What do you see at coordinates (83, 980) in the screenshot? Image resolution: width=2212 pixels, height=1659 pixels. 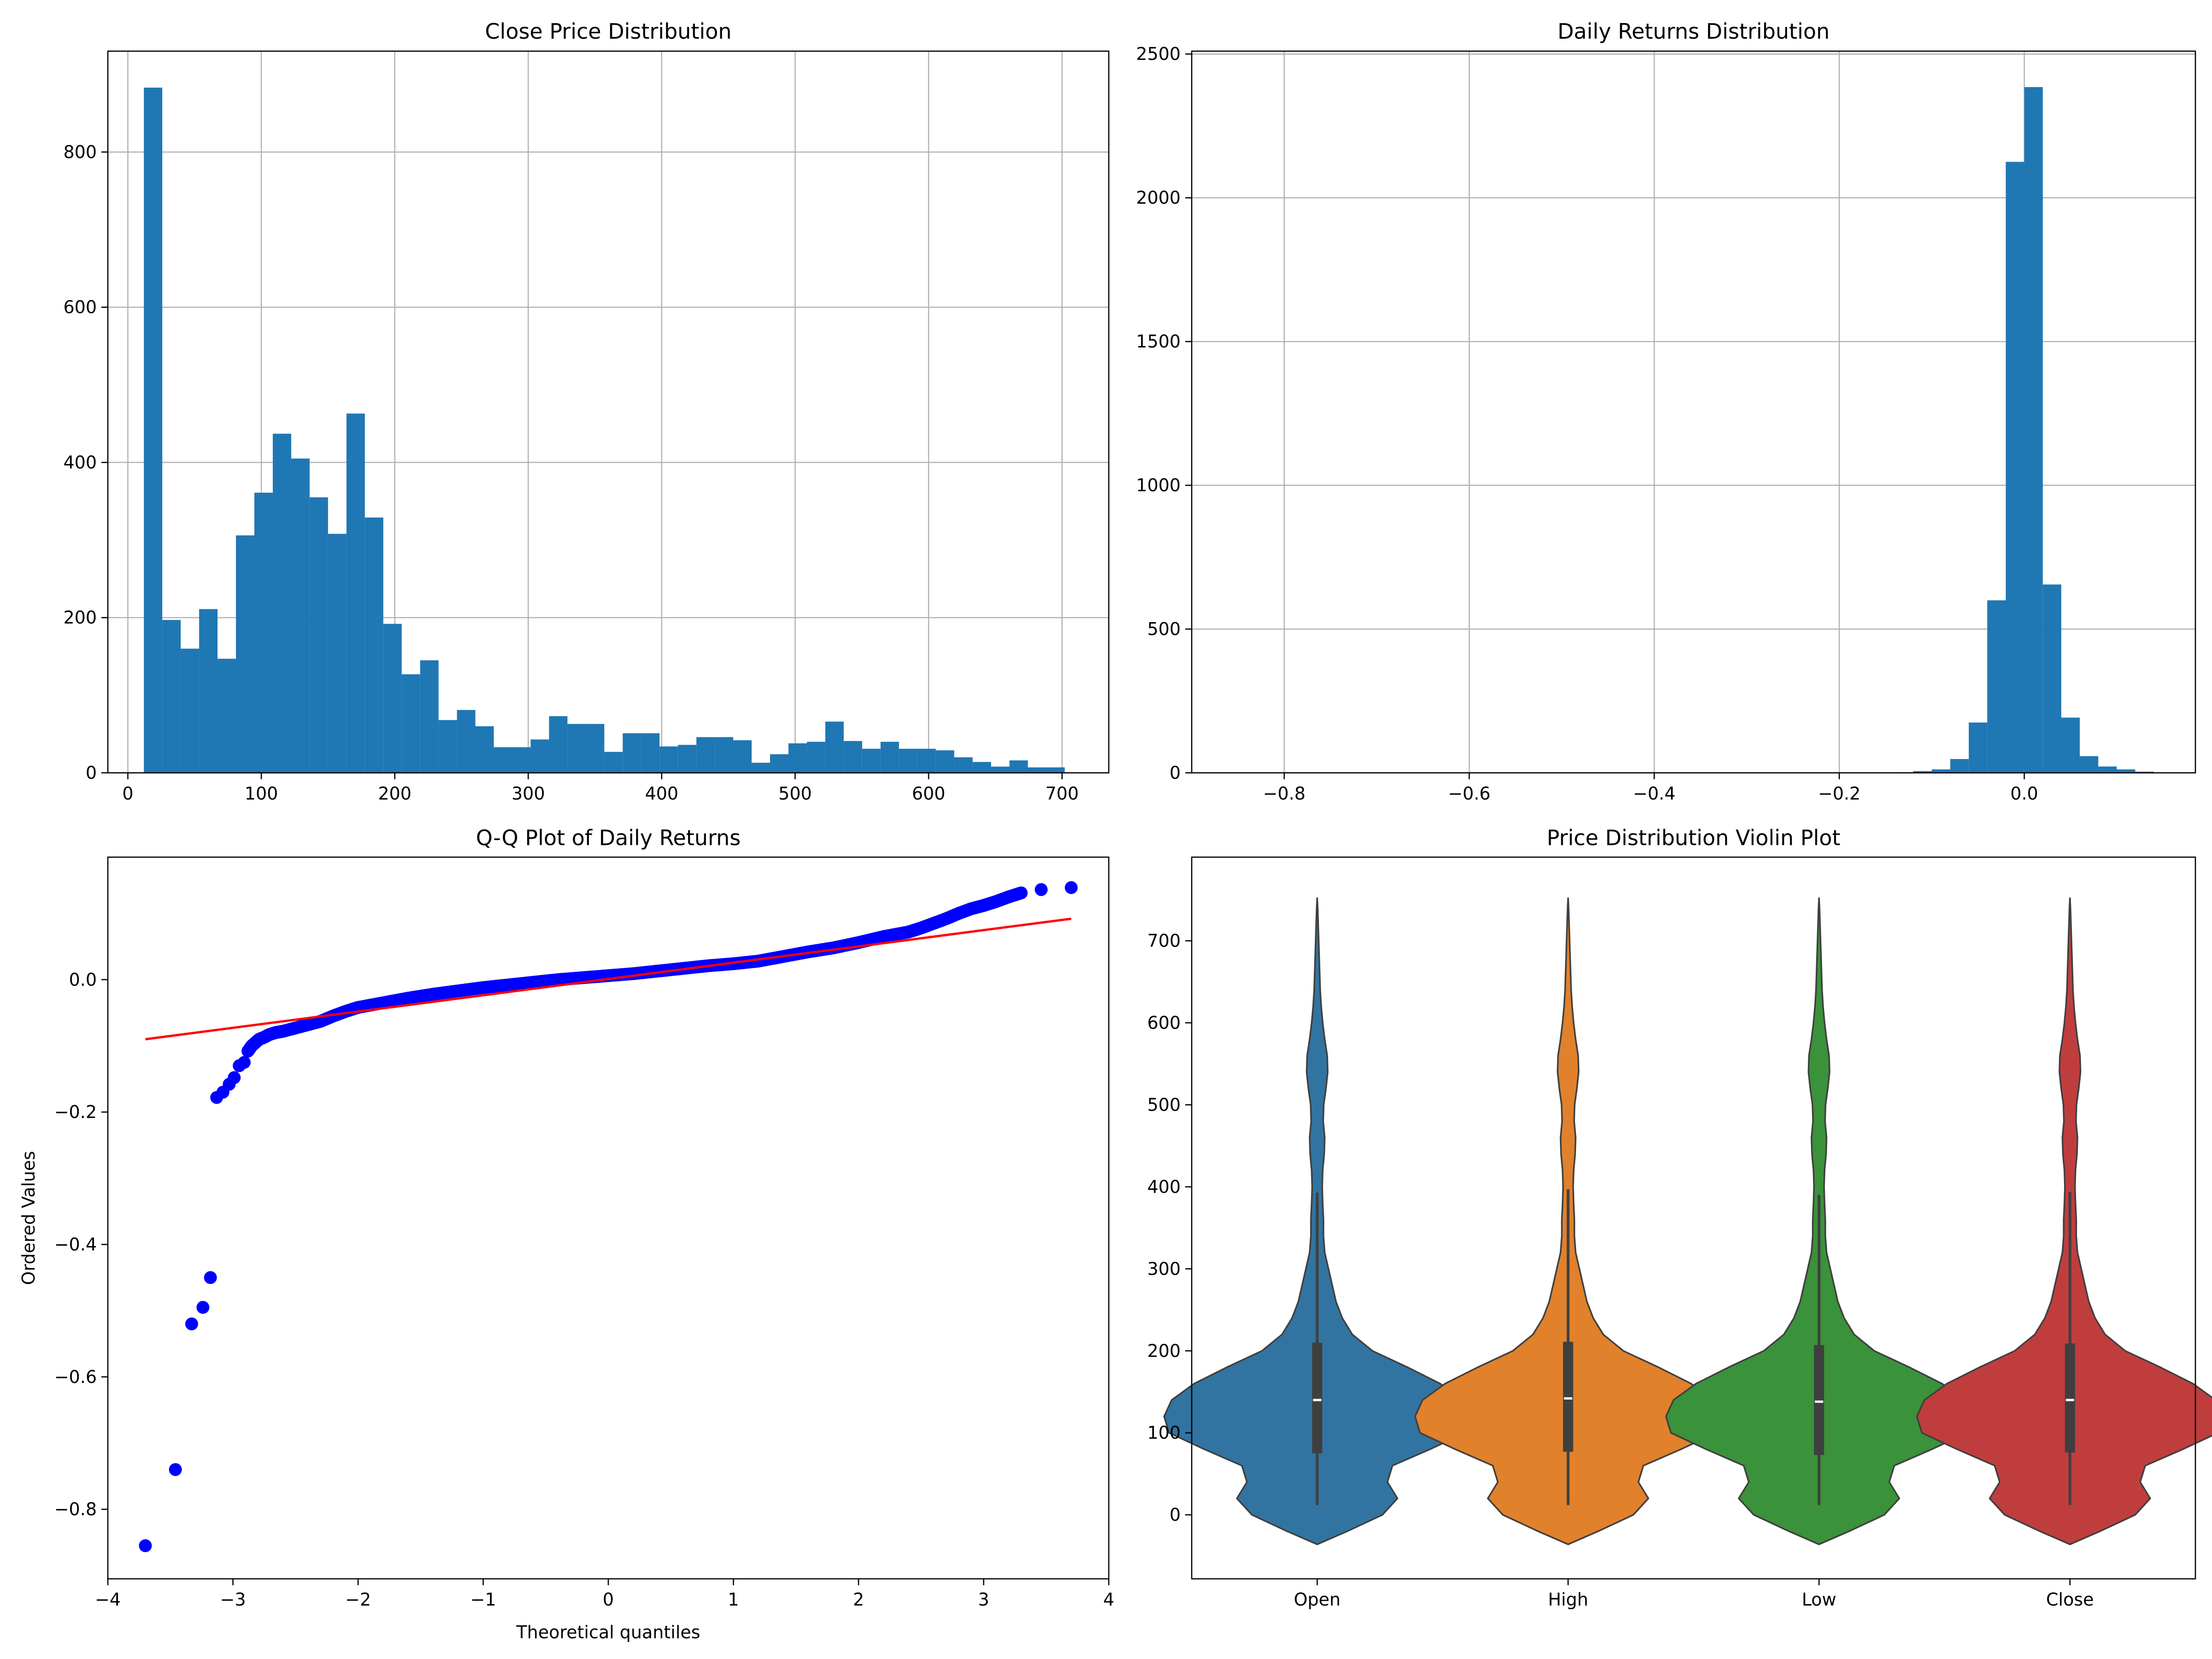 I see `y-tick-label: 0.0` at bounding box center [83, 980].